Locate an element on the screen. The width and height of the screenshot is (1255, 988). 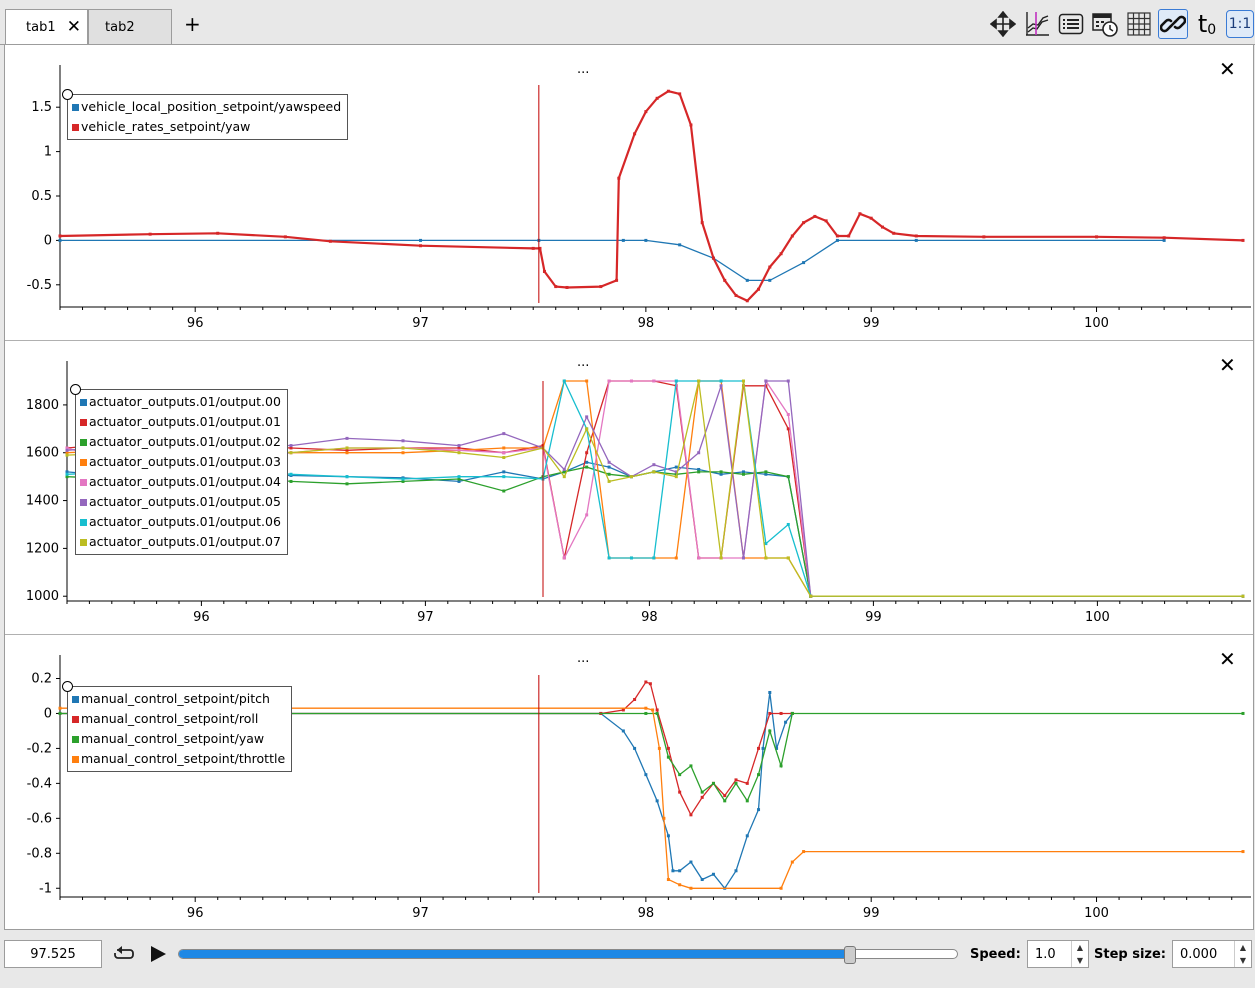
close-tab-icon: ✕ is located at coordinates (73, 27).